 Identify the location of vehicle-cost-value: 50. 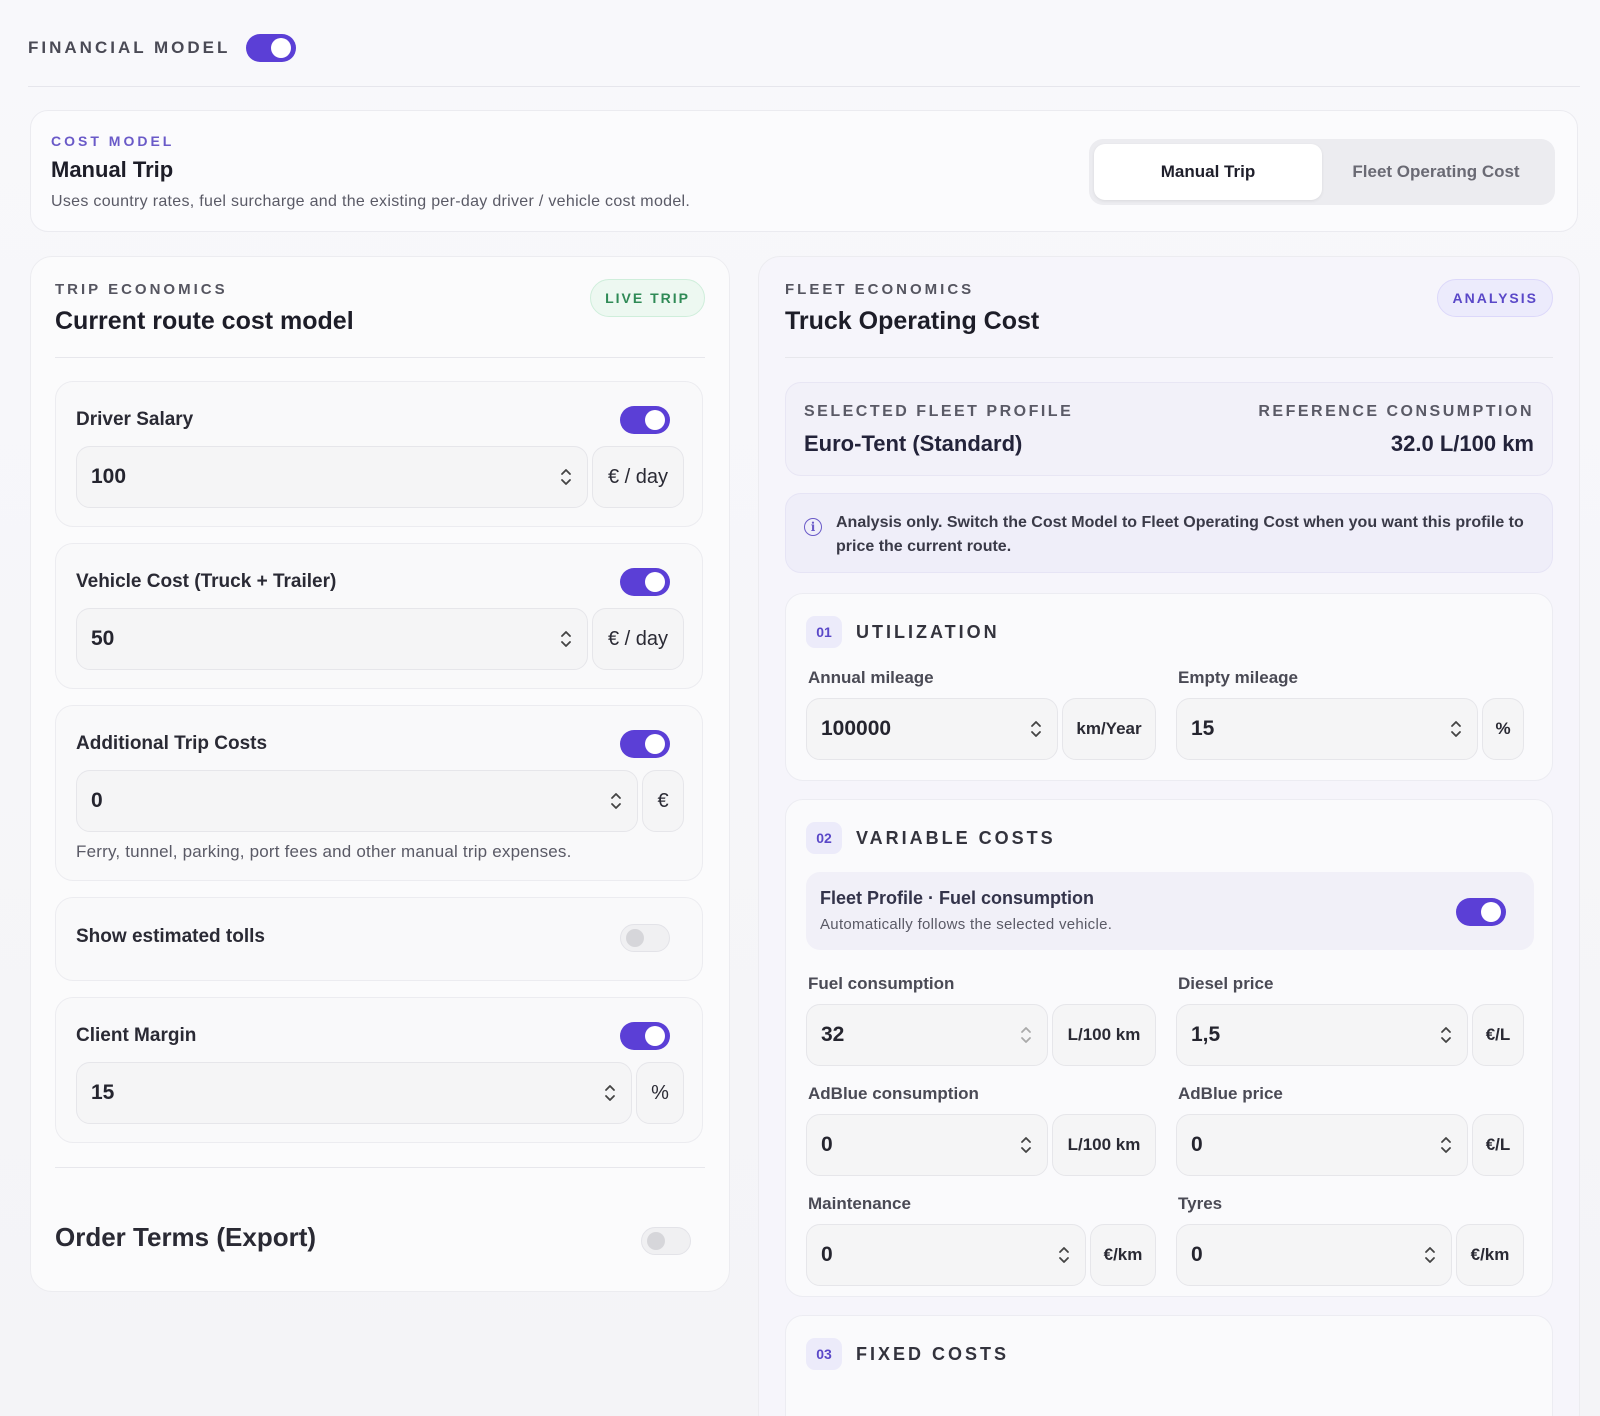
(103, 638).